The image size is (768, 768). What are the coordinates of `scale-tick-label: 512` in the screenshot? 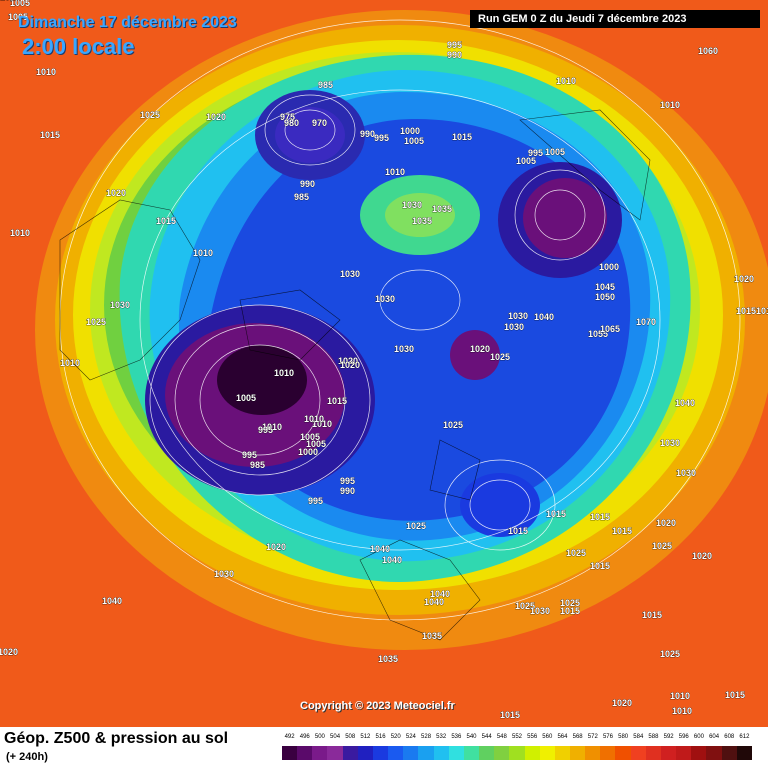 It's located at (365, 737).